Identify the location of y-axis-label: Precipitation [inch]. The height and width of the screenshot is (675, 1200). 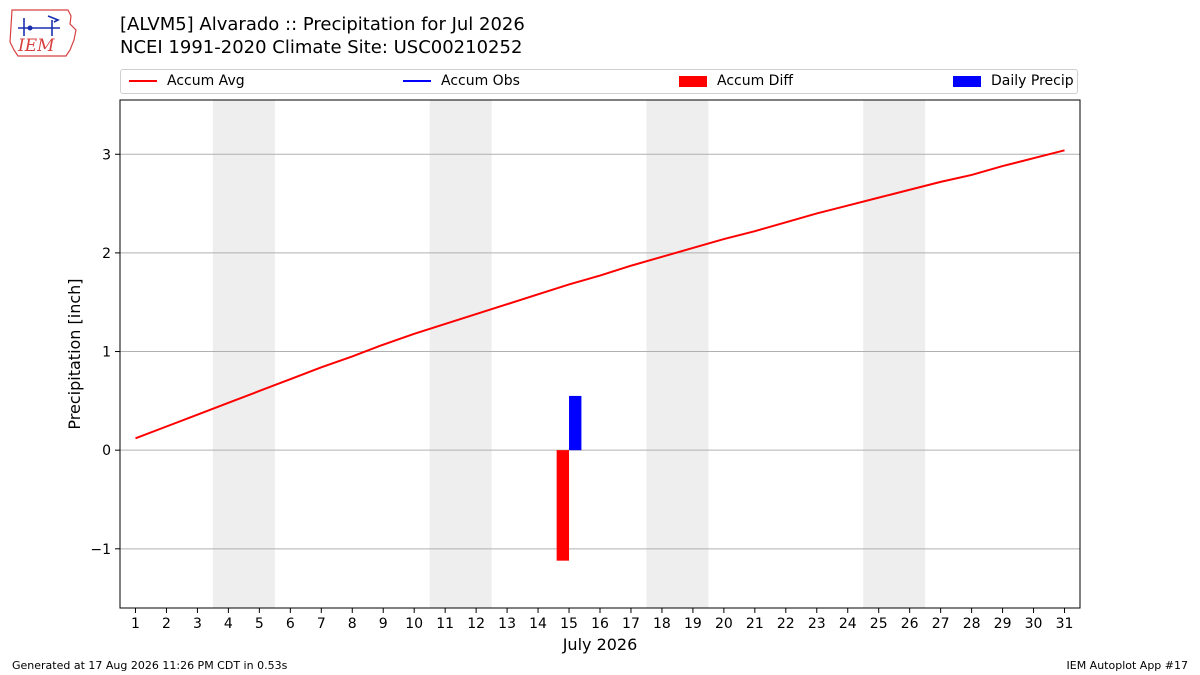
(74, 353).